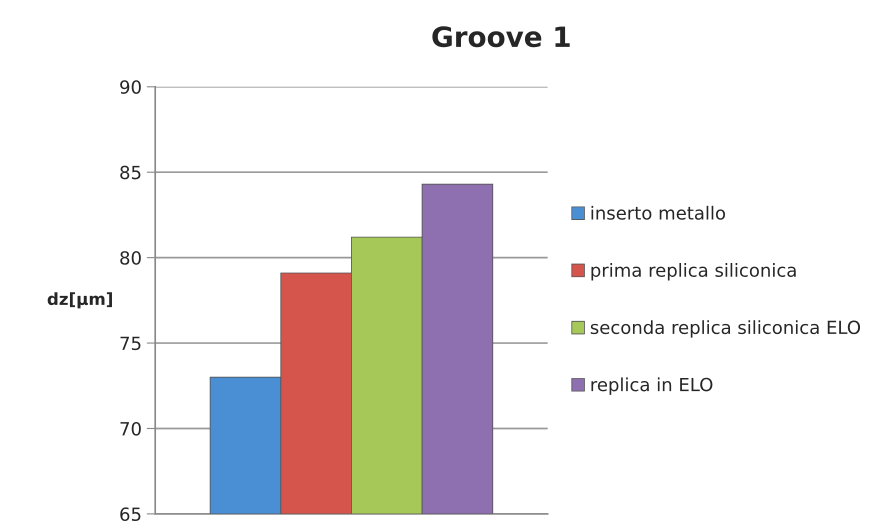 The width and height of the screenshot is (892, 526). What do you see at coordinates (651, 386) in the screenshot?
I see `legend-label: replica in ELO` at bounding box center [651, 386].